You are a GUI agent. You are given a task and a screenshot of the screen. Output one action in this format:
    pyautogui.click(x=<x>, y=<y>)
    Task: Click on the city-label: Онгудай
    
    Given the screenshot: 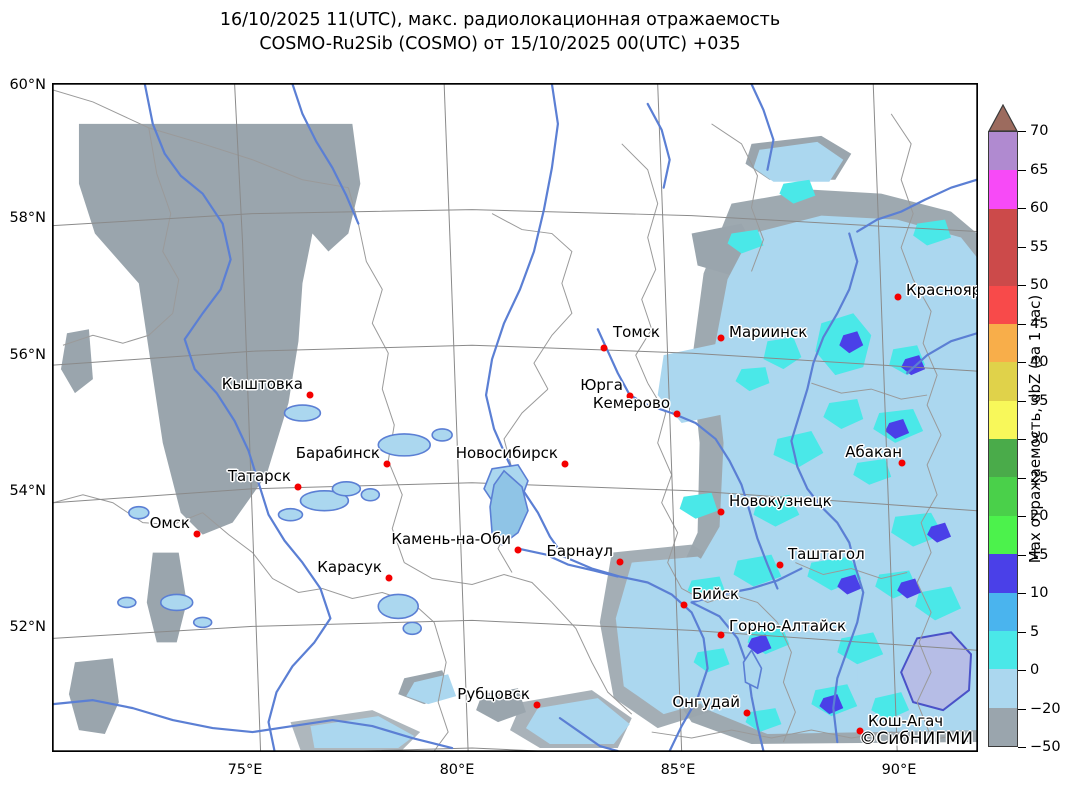 What is the action you would take?
    pyautogui.click(x=706, y=702)
    